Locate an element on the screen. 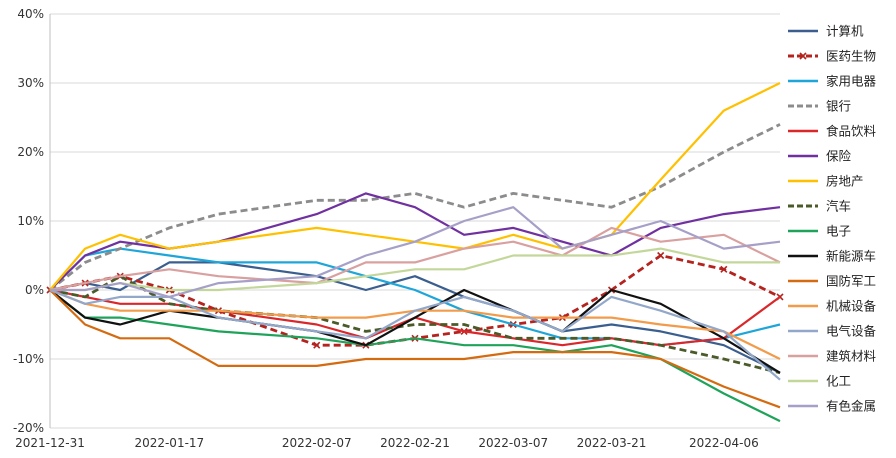  legend-label: 房地产 is located at coordinates (845, 181).